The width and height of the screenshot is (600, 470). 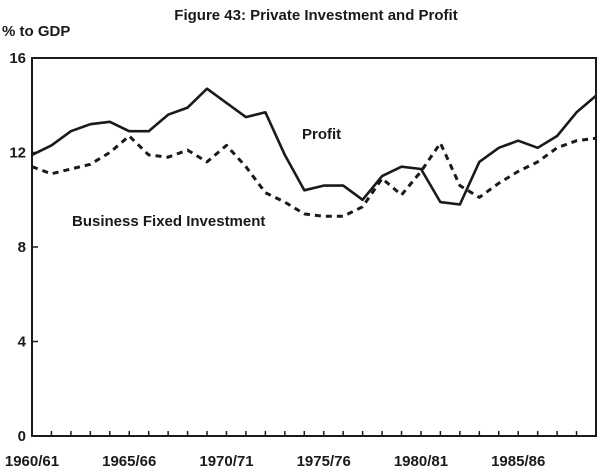 What do you see at coordinates (315, 15) in the screenshot?
I see `chart-title: Figure 43: Private Investment and Profit` at bounding box center [315, 15].